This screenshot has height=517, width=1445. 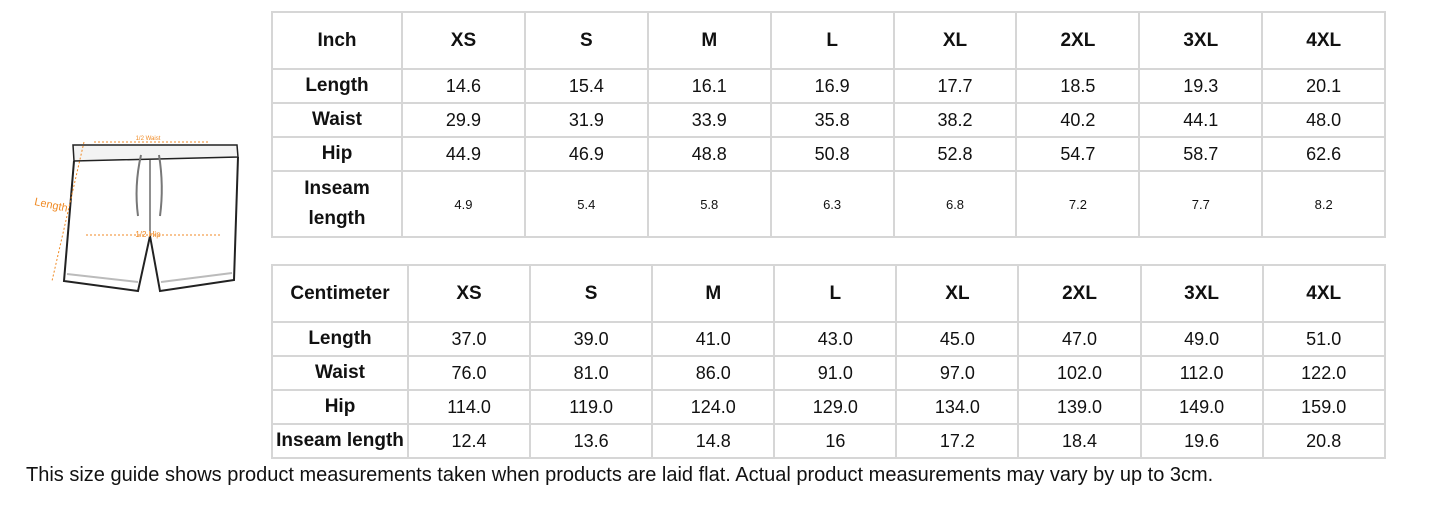 I want to click on row-label-line: length, so click(x=337, y=218).